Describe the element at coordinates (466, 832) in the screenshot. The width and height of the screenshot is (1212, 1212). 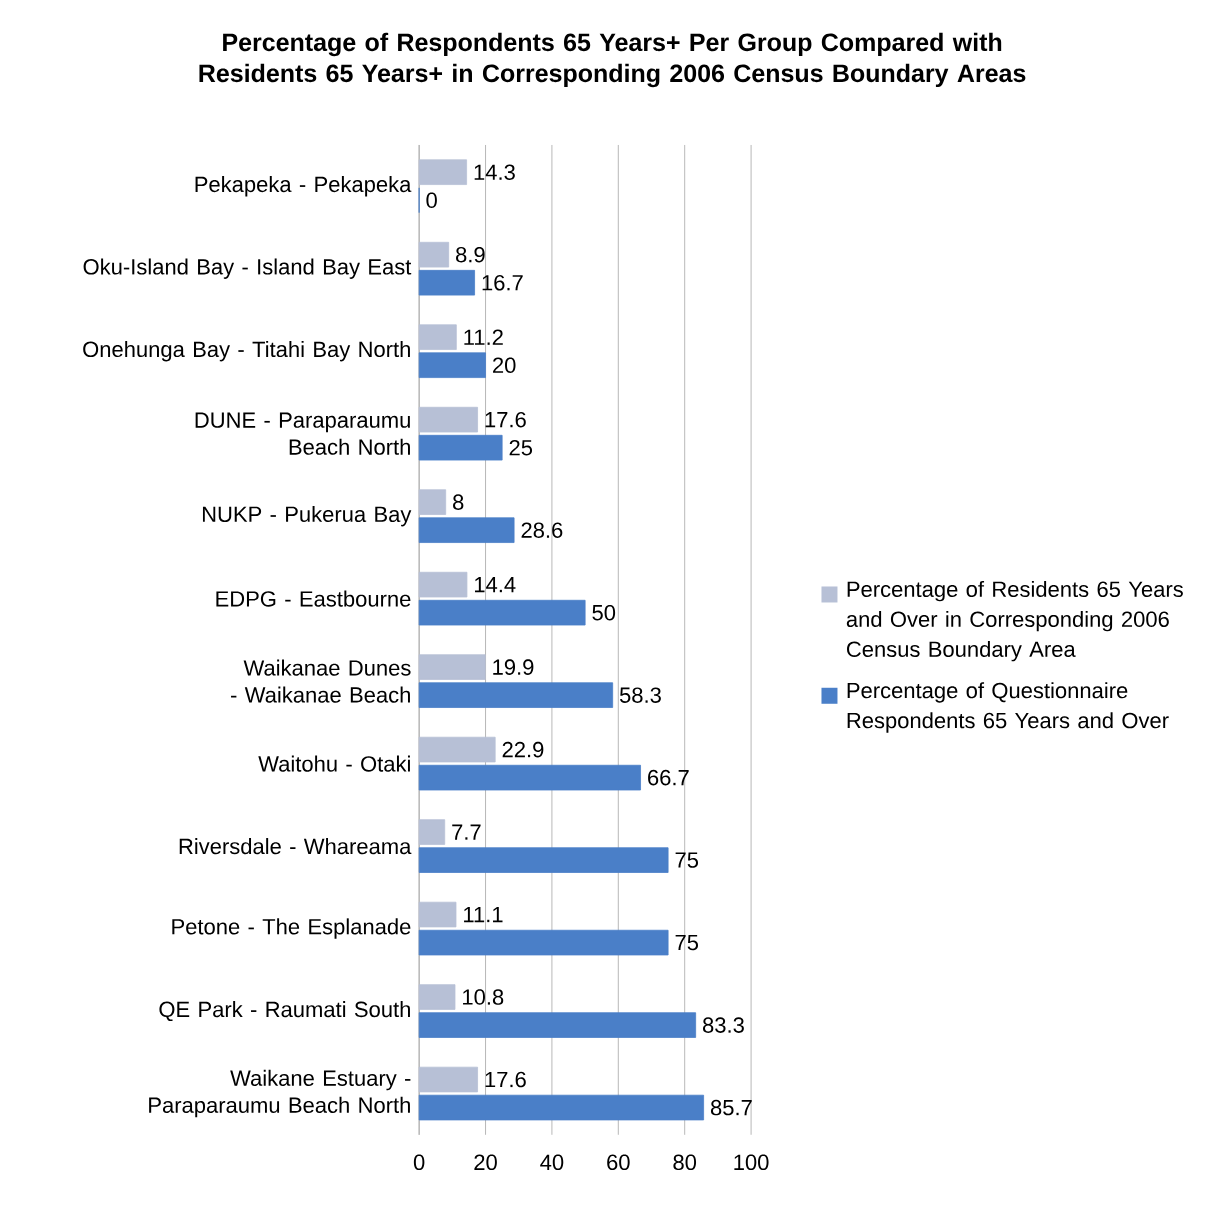
I see `data-label: 7.7` at that location.